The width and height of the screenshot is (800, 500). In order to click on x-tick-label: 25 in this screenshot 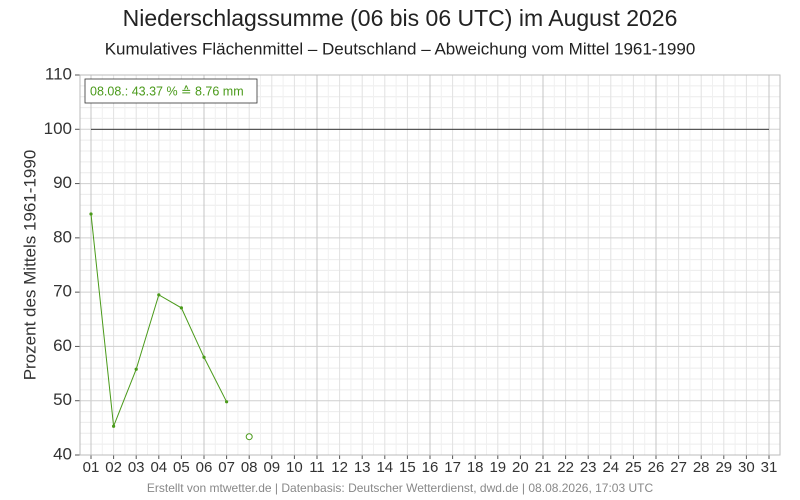, I will do `click(633, 467)`.